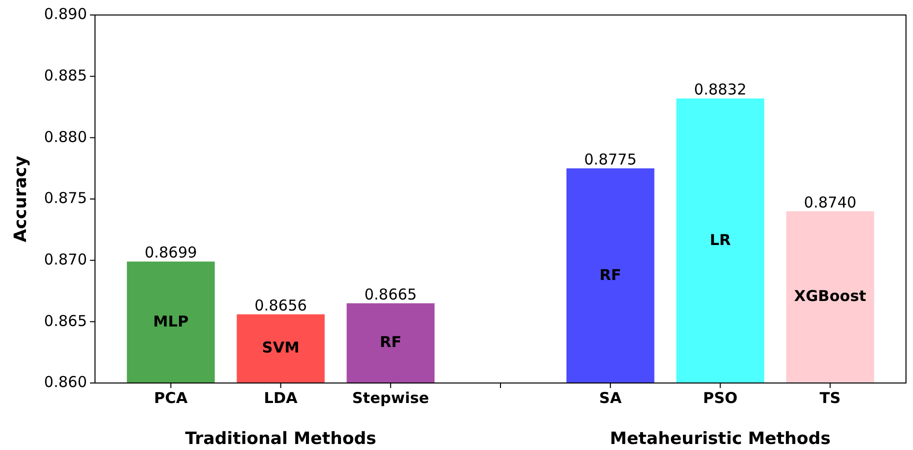 This screenshot has height=450, width=913. What do you see at coordinates (830, 398) in the screenshot?
I see `x-tick-label: TS` at bounding box center [830, 398].